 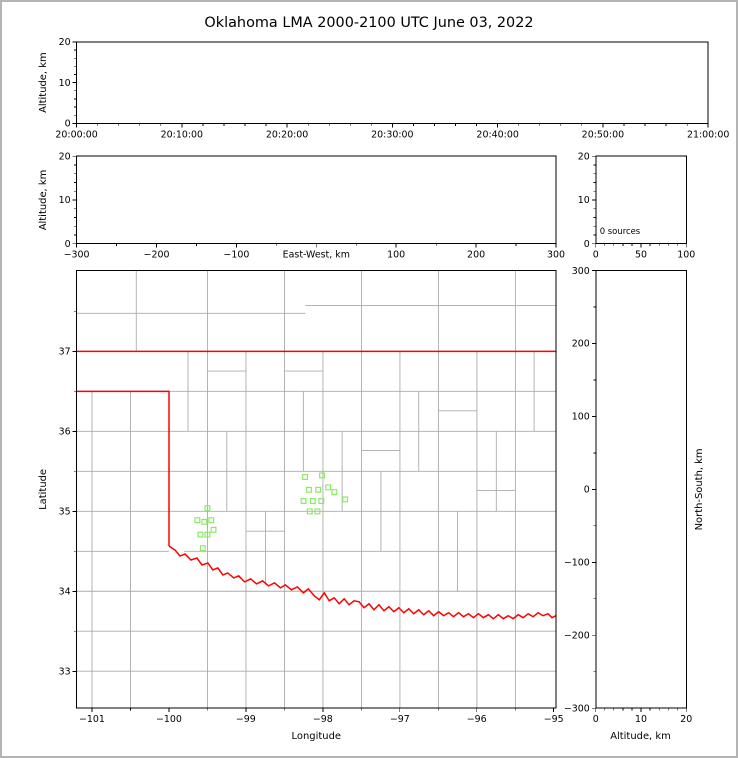 What do you see at coordinates (686, 719) in the screenshot?
I see `x-tick-label: 20` at bounding box center [686, 719].